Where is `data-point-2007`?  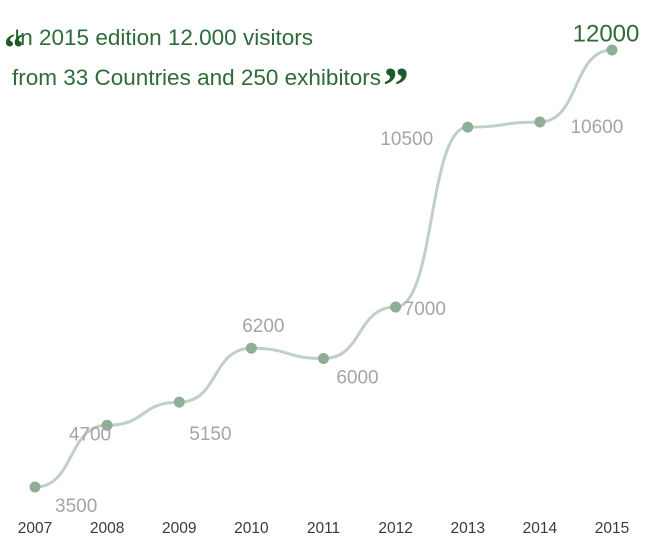
data-point-2007 is located at coordinates (35, 487).